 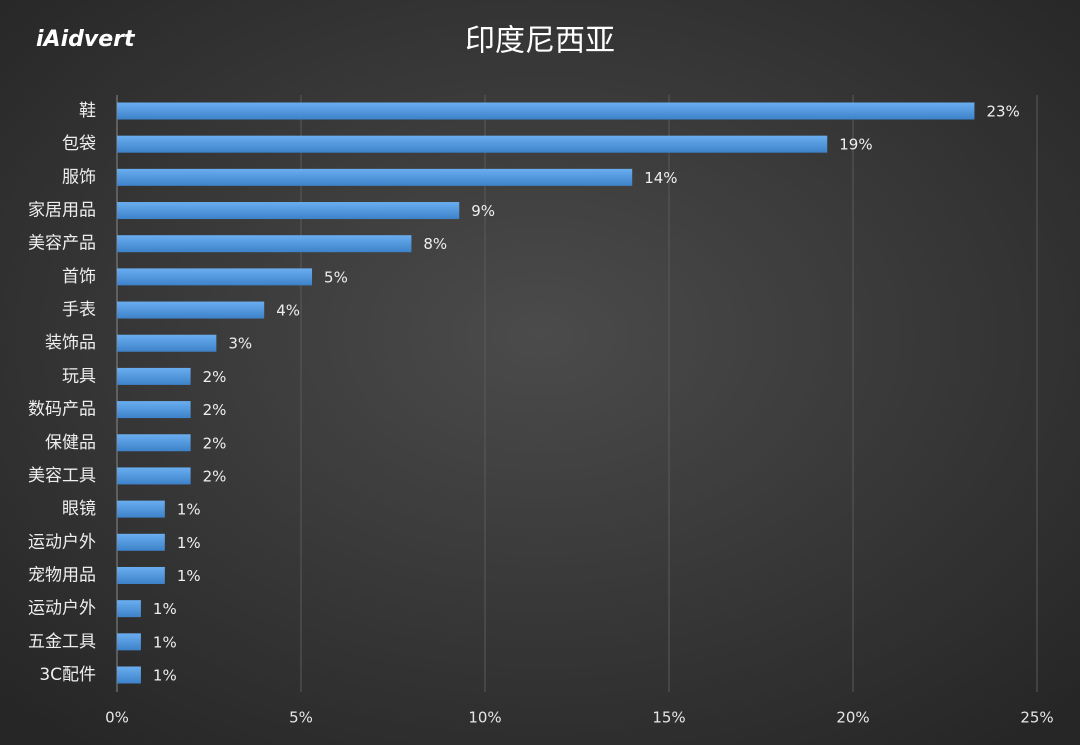 What do you see at coordinates (79, 376) in the screenshot?
I see `y-tick-label: 玩具` at bounding box center [79, 376].